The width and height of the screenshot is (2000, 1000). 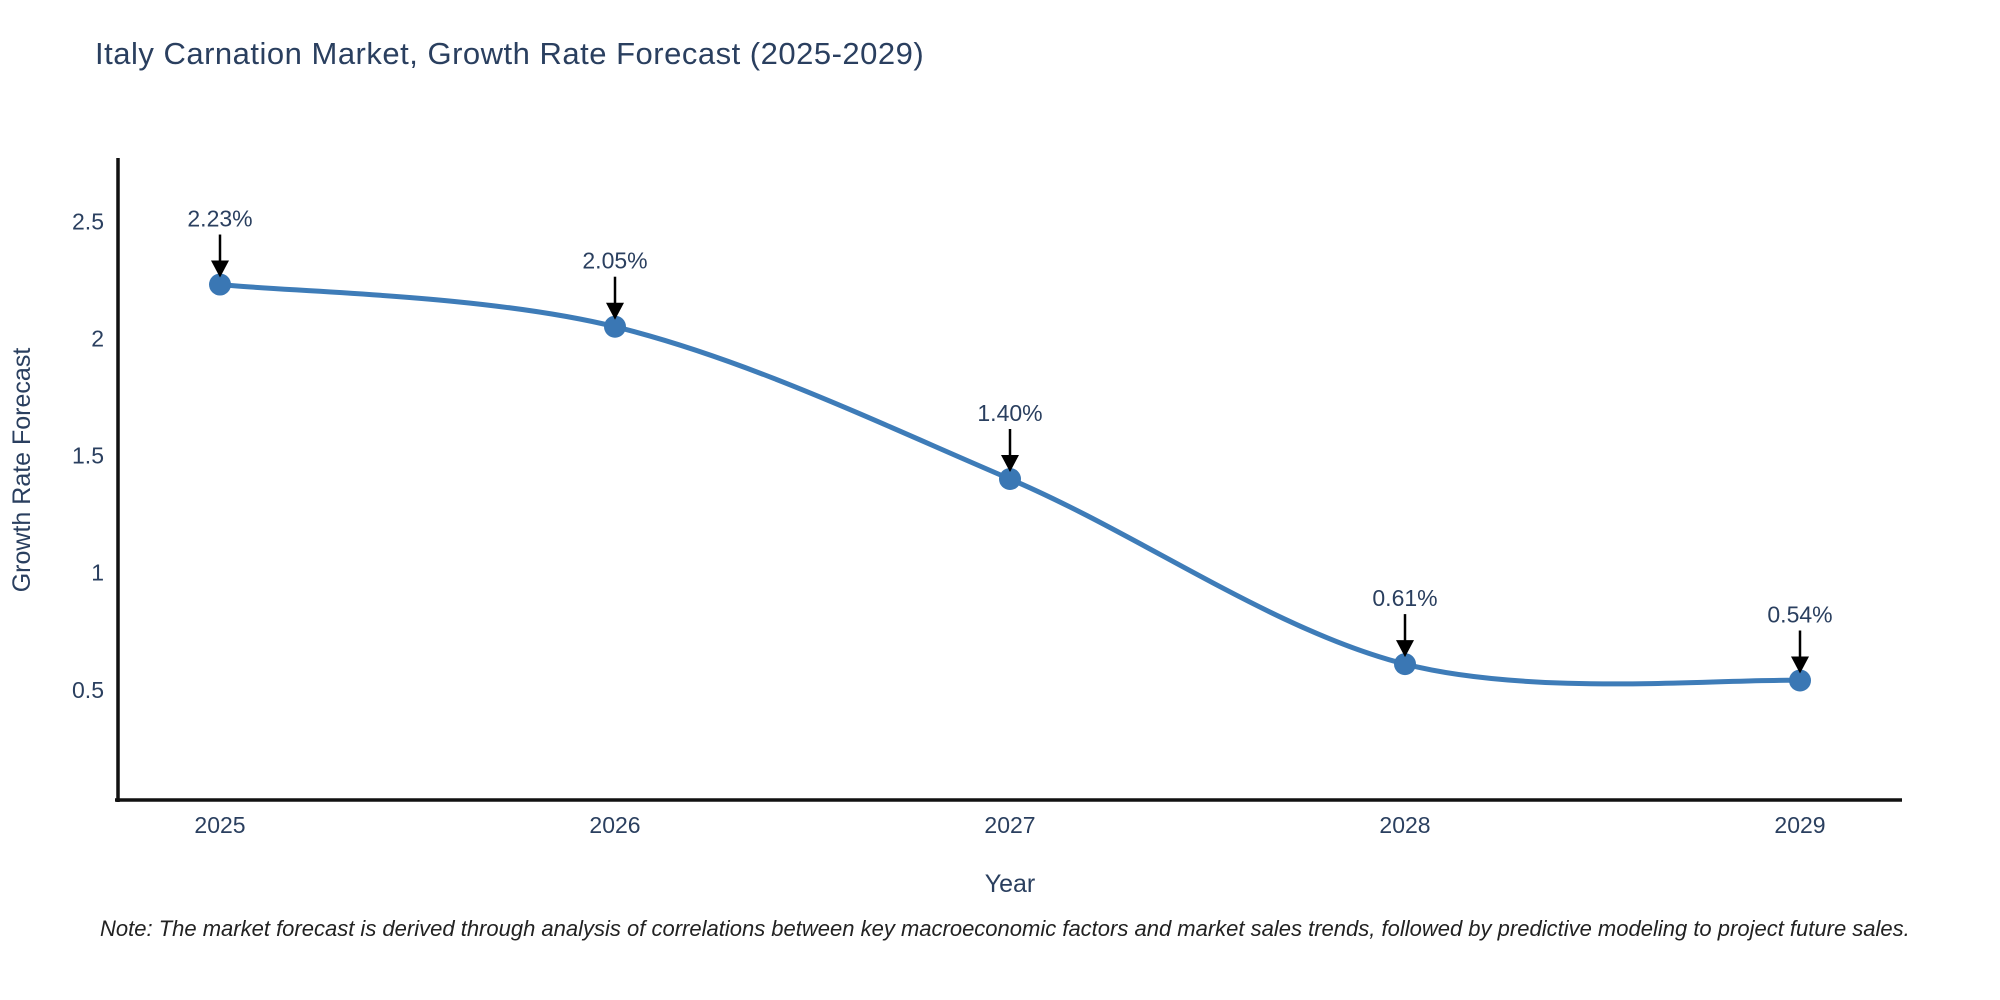 I want to click on y-axis-title: Growth Rate Forecast, so click(x=22, y=470).